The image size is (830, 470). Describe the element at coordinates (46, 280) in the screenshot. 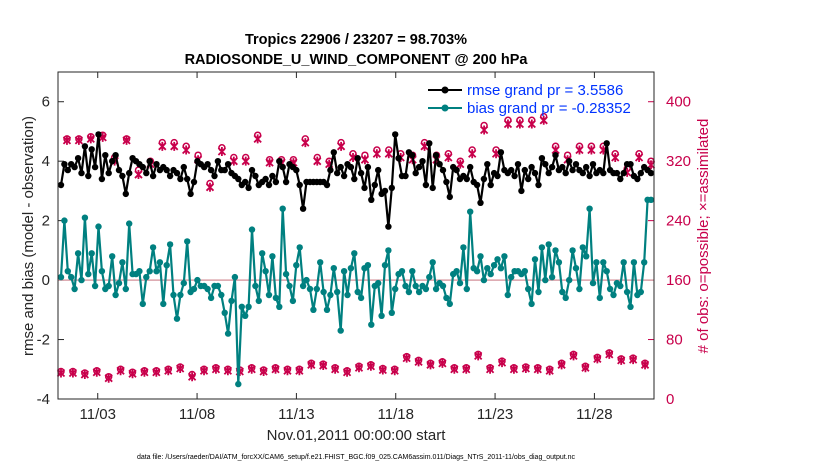

I see `y-tick-label: 0` at that location.